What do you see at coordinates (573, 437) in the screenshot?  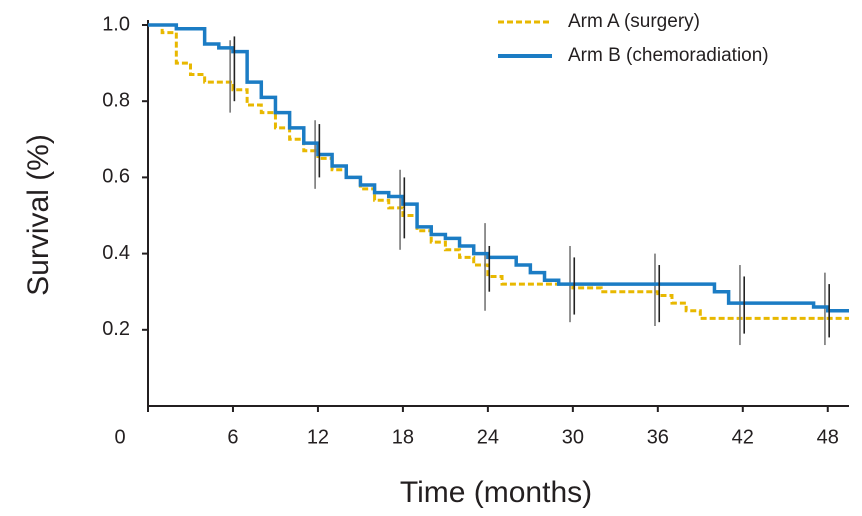 I see `x-tick-label: 30` at bounding box center [573, 437].